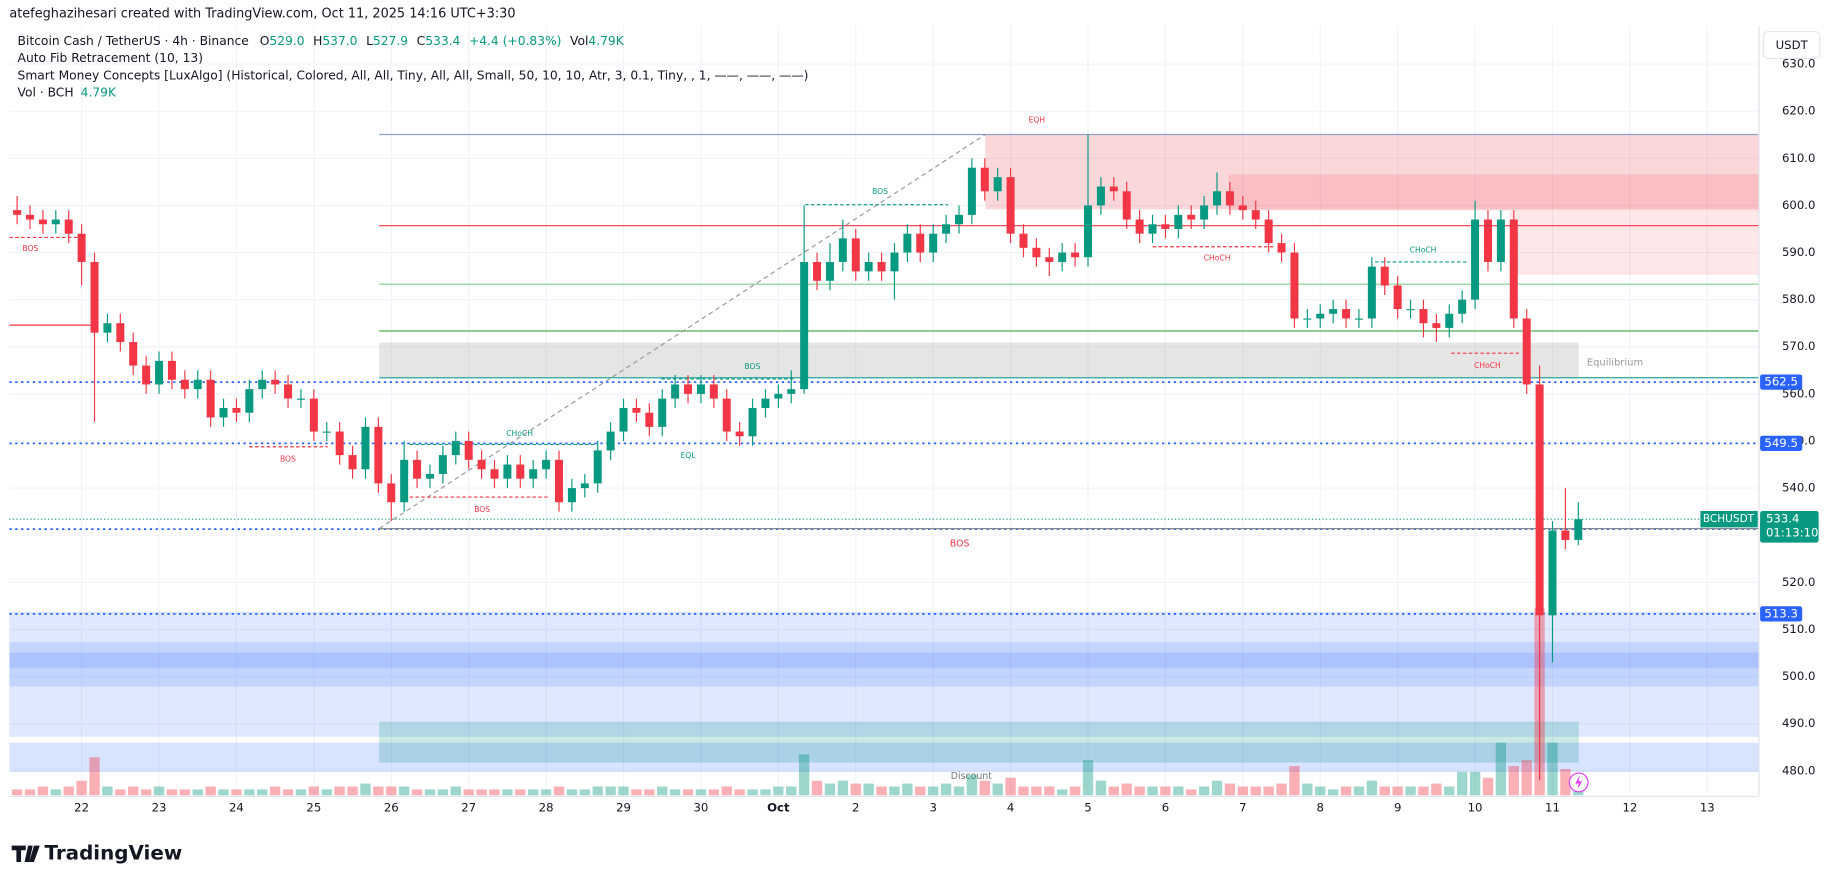 Image resolution: width=1835 pixels, height=883 pixels. What do you see at coordinates (979, 742) in the screenshot?
I see `order-block` at bounding box center [979, 742].